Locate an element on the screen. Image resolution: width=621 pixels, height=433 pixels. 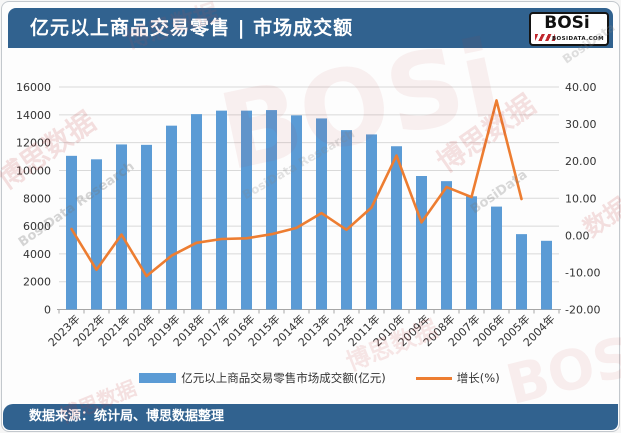
right-axis-tick-label: 40.00 is located at coordinates (581, 87).